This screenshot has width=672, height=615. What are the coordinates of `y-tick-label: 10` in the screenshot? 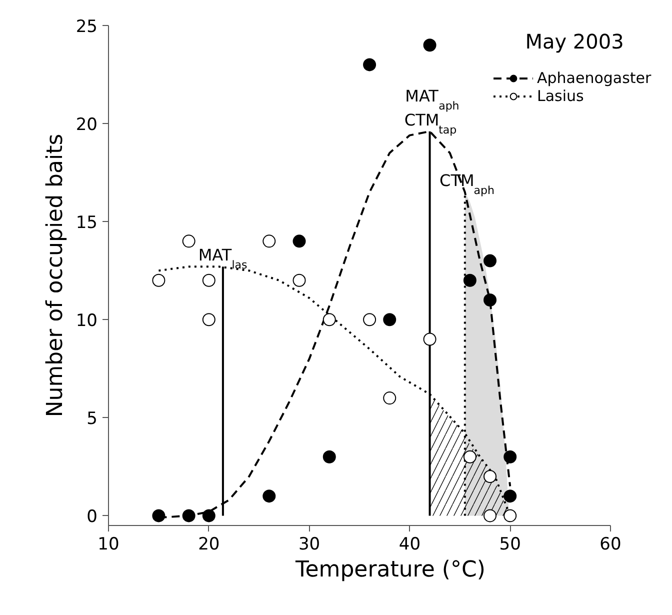 It's located at (87, 321).